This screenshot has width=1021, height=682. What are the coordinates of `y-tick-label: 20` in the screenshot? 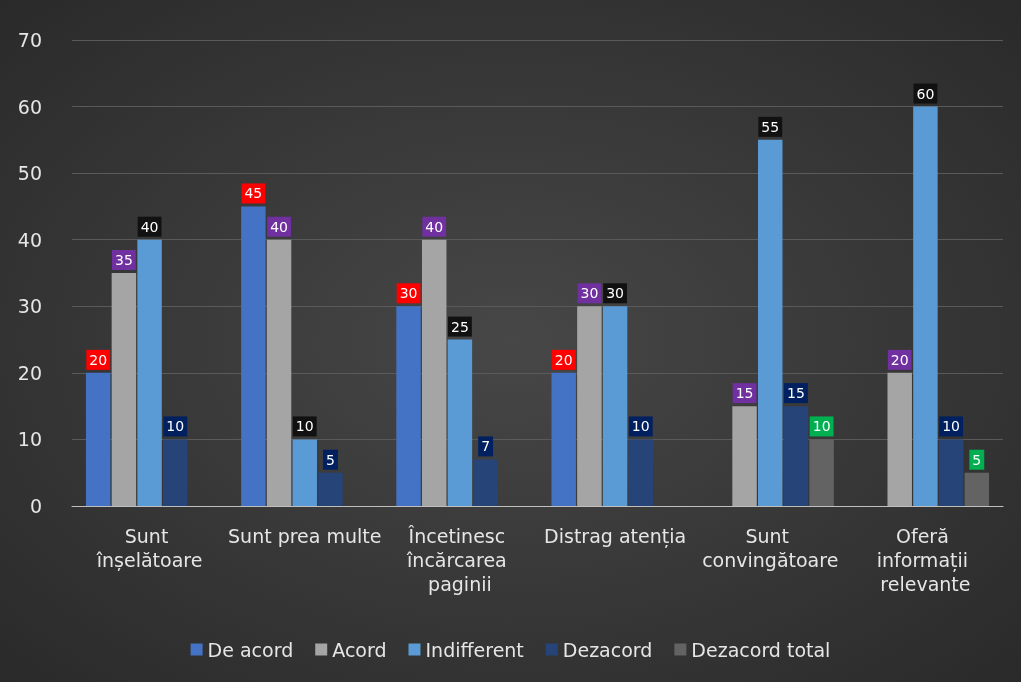 It's located at (29, 372).